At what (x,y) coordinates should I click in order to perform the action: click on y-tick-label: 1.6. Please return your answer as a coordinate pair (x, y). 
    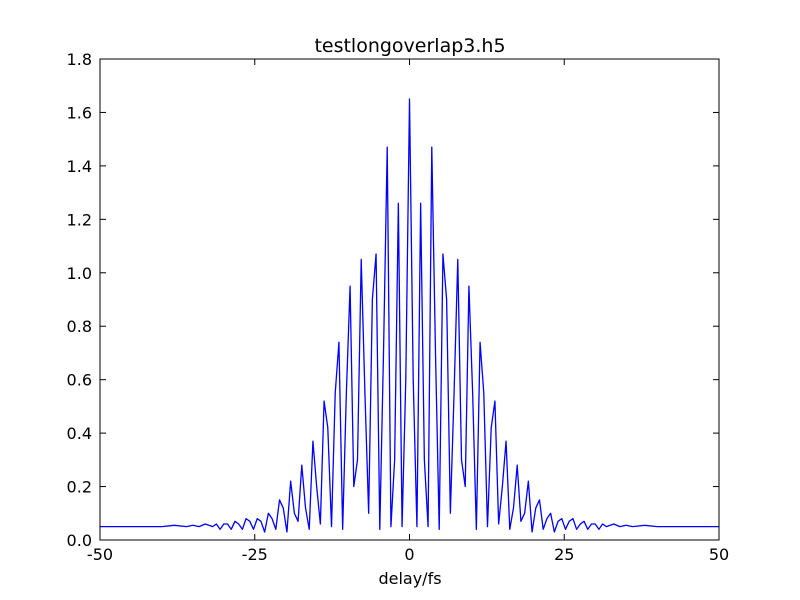
    Looking at the image, I should click on (79, 112).